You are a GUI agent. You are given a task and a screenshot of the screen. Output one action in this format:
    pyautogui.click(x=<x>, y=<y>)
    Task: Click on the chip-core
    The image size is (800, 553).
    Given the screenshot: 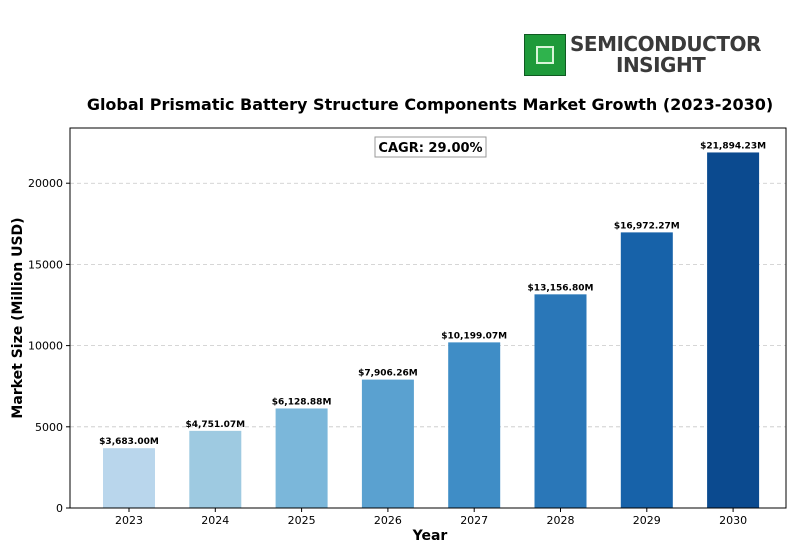 What is the action you would take?
    pyautogui.click(x=545, y=55)
    